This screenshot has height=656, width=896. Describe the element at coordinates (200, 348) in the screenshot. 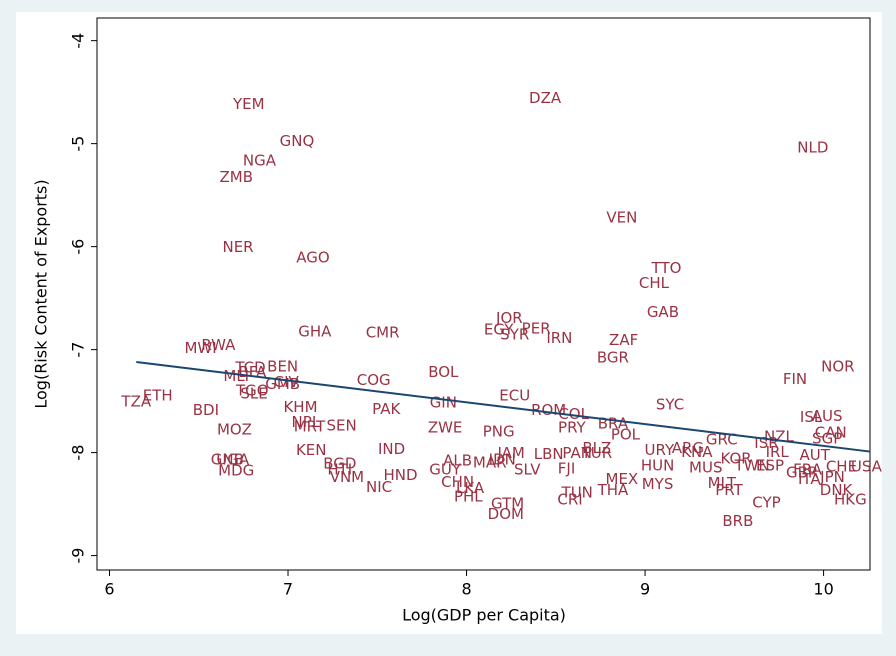

I see `country-label: MWI` at that location.